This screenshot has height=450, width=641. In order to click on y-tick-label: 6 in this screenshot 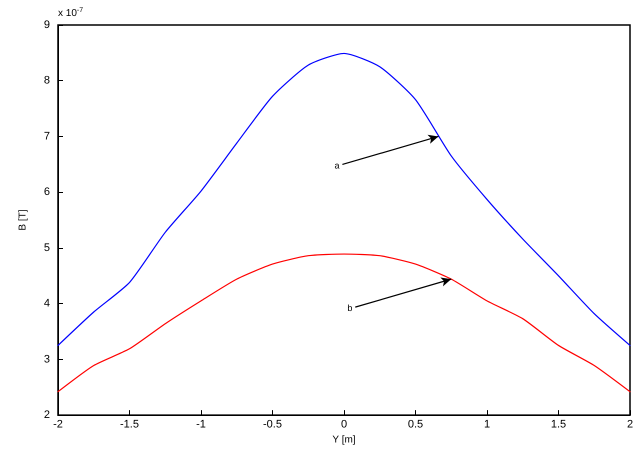, I will do `click(47, 192)`.